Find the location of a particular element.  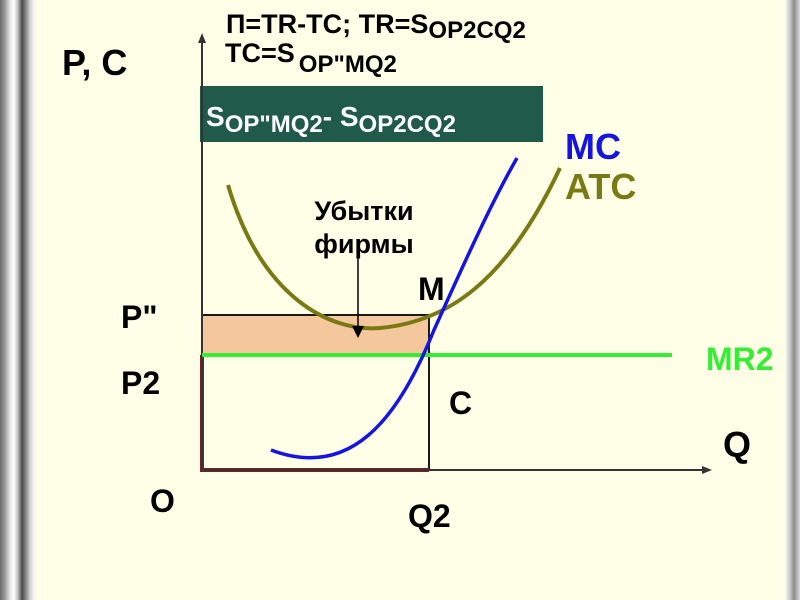

loss-label-line1: Убытки is located at coordinates (363, 211).